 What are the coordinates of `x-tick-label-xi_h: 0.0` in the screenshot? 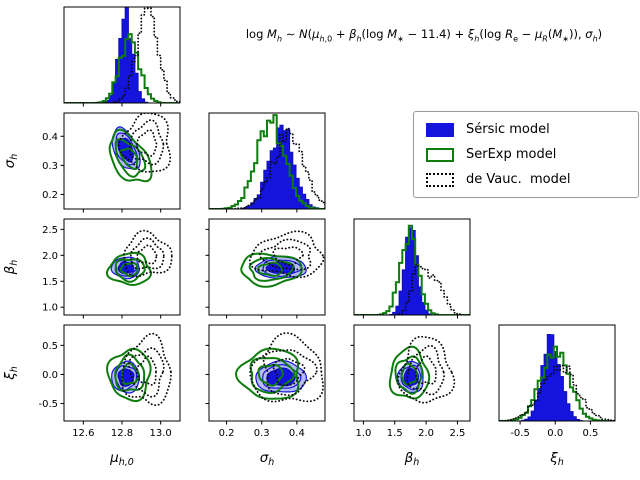 It's located at (555, 433).